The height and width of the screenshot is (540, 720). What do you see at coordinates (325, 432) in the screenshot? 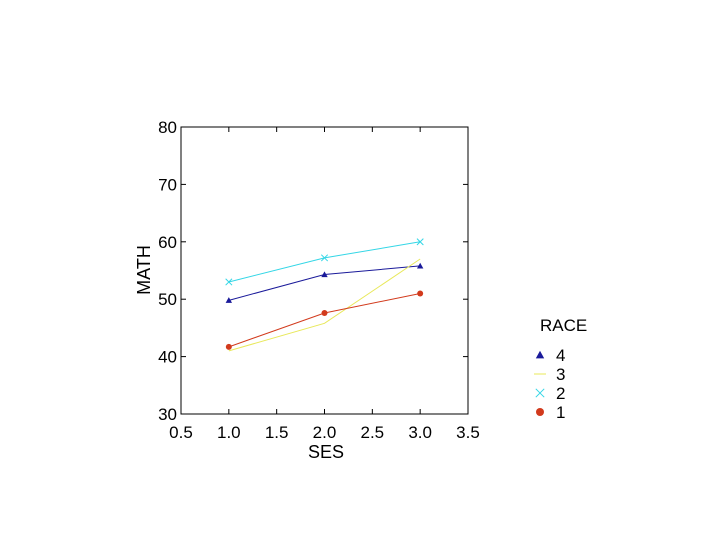
I see `x-tick-label: 2.0` at bounding box center [325, 432].